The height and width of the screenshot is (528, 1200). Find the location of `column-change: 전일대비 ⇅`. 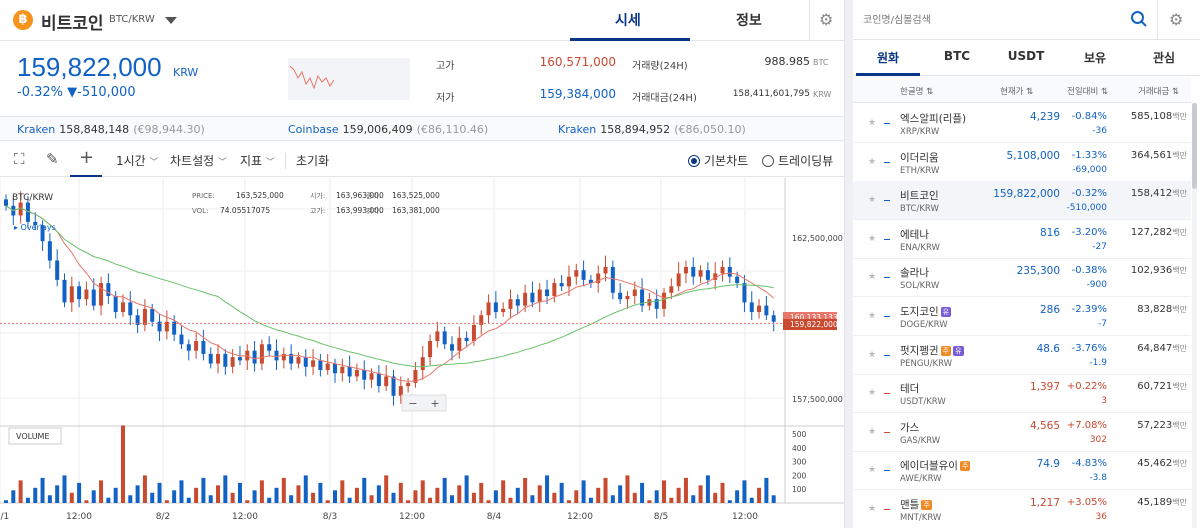

column-change: 전일대비 ⇅ is located at coordinates (1088, 92).